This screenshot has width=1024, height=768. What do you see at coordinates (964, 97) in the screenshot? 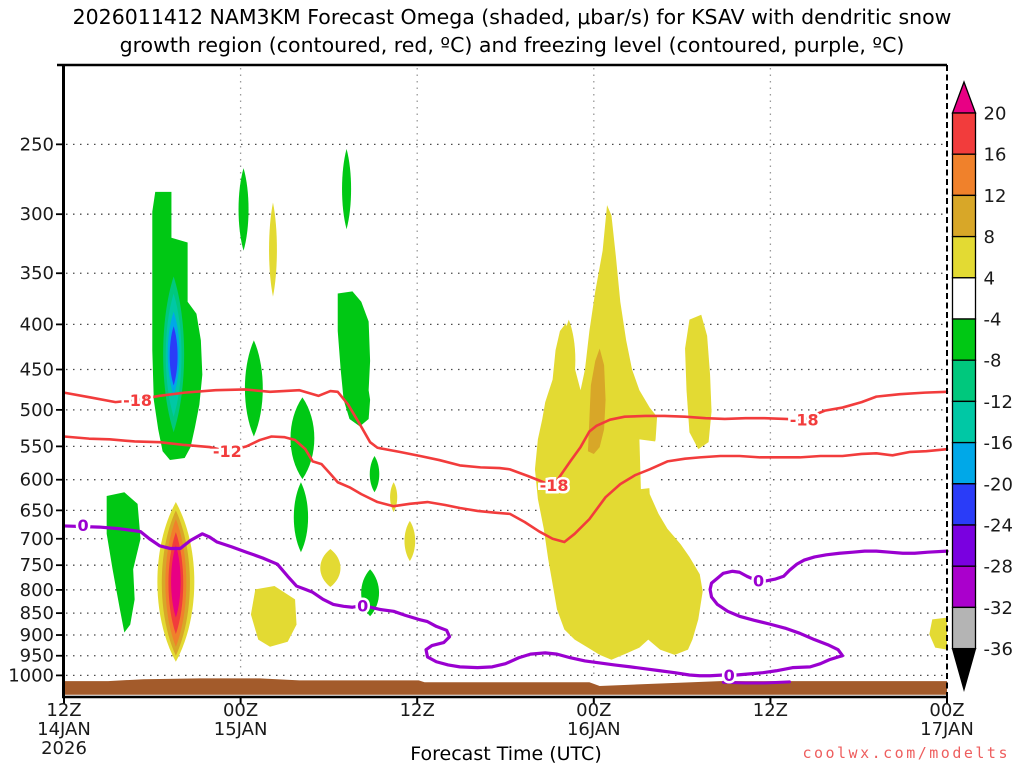
I see `colorbar-over-triangle` at bounding box center [964, 97].